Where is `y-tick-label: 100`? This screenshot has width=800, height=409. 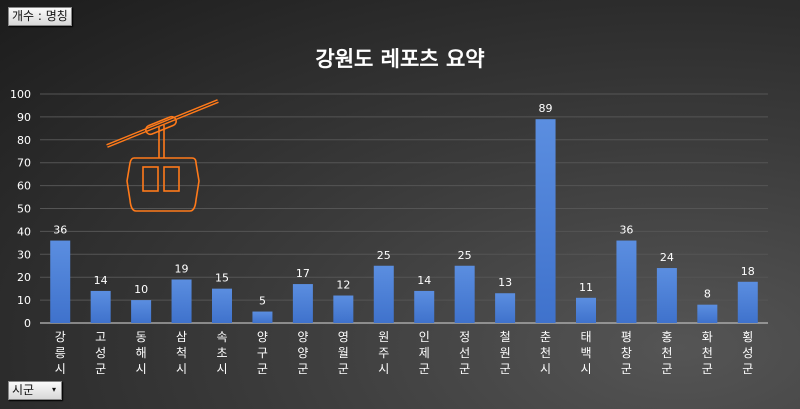 y-tick-label: 100 is located at coordinates (20, 94).